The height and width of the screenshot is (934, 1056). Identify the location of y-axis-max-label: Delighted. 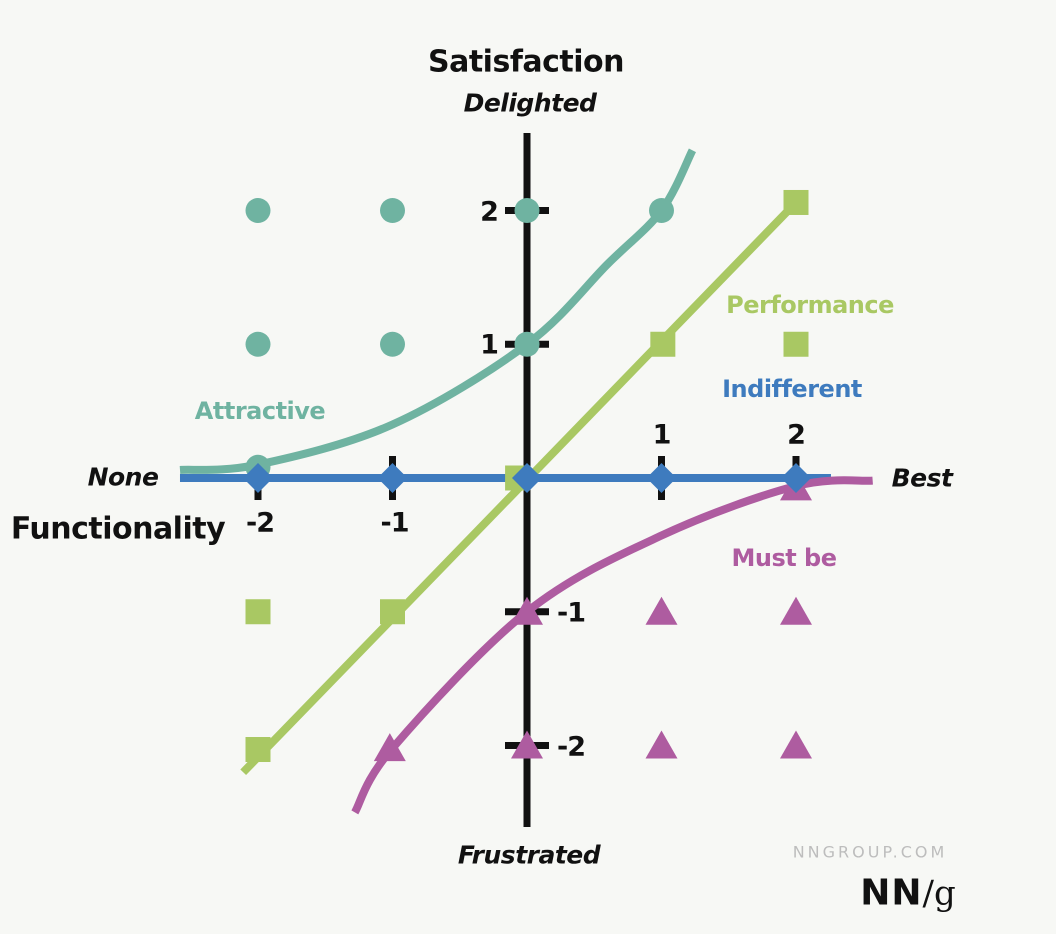
(530, 103).